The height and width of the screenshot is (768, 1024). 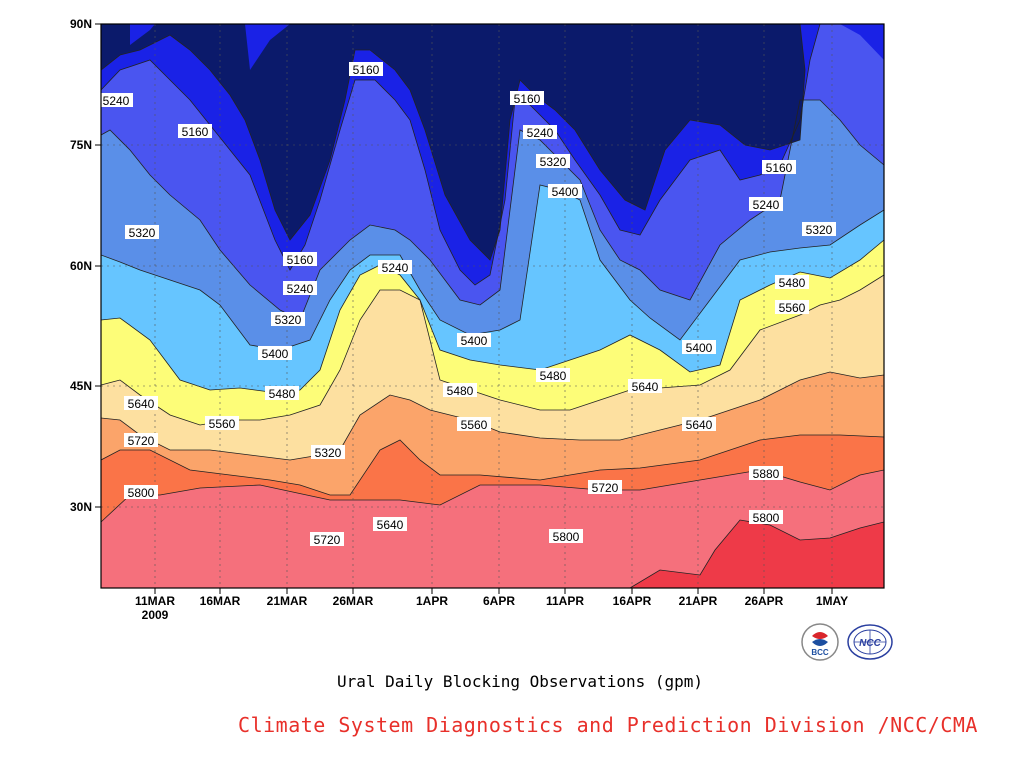 What do you see at coordinates (820, 642) in the screenshot?
I see `bcc-logo: BCC` at bounding box center [820, 642].